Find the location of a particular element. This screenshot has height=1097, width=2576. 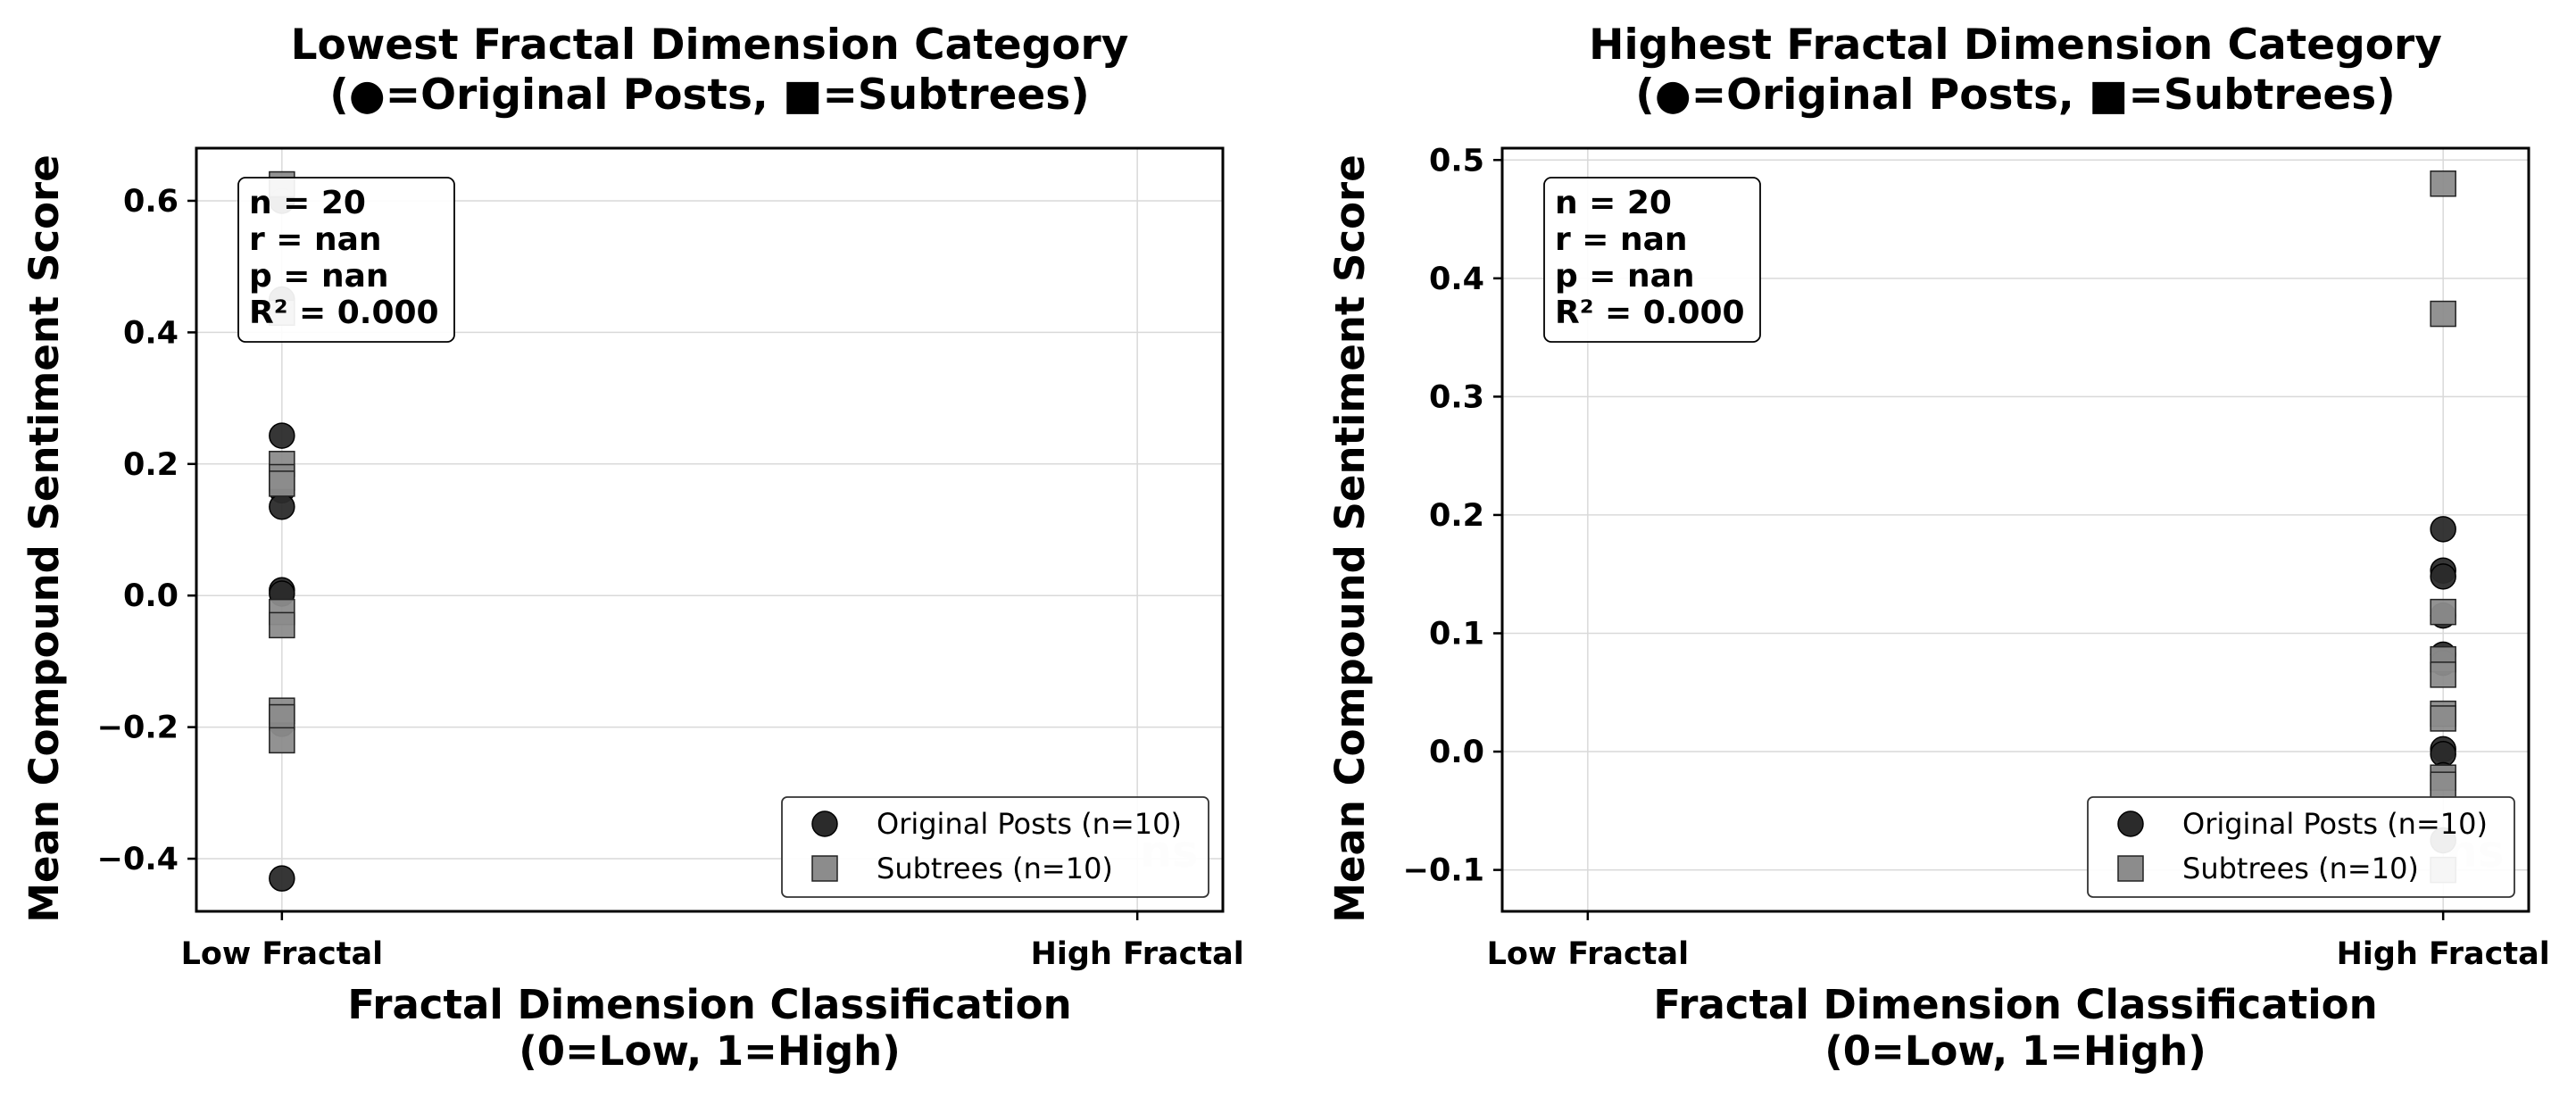

chart-title: Highest Fractal Dimension Category is located at coordinates (2016, 45).